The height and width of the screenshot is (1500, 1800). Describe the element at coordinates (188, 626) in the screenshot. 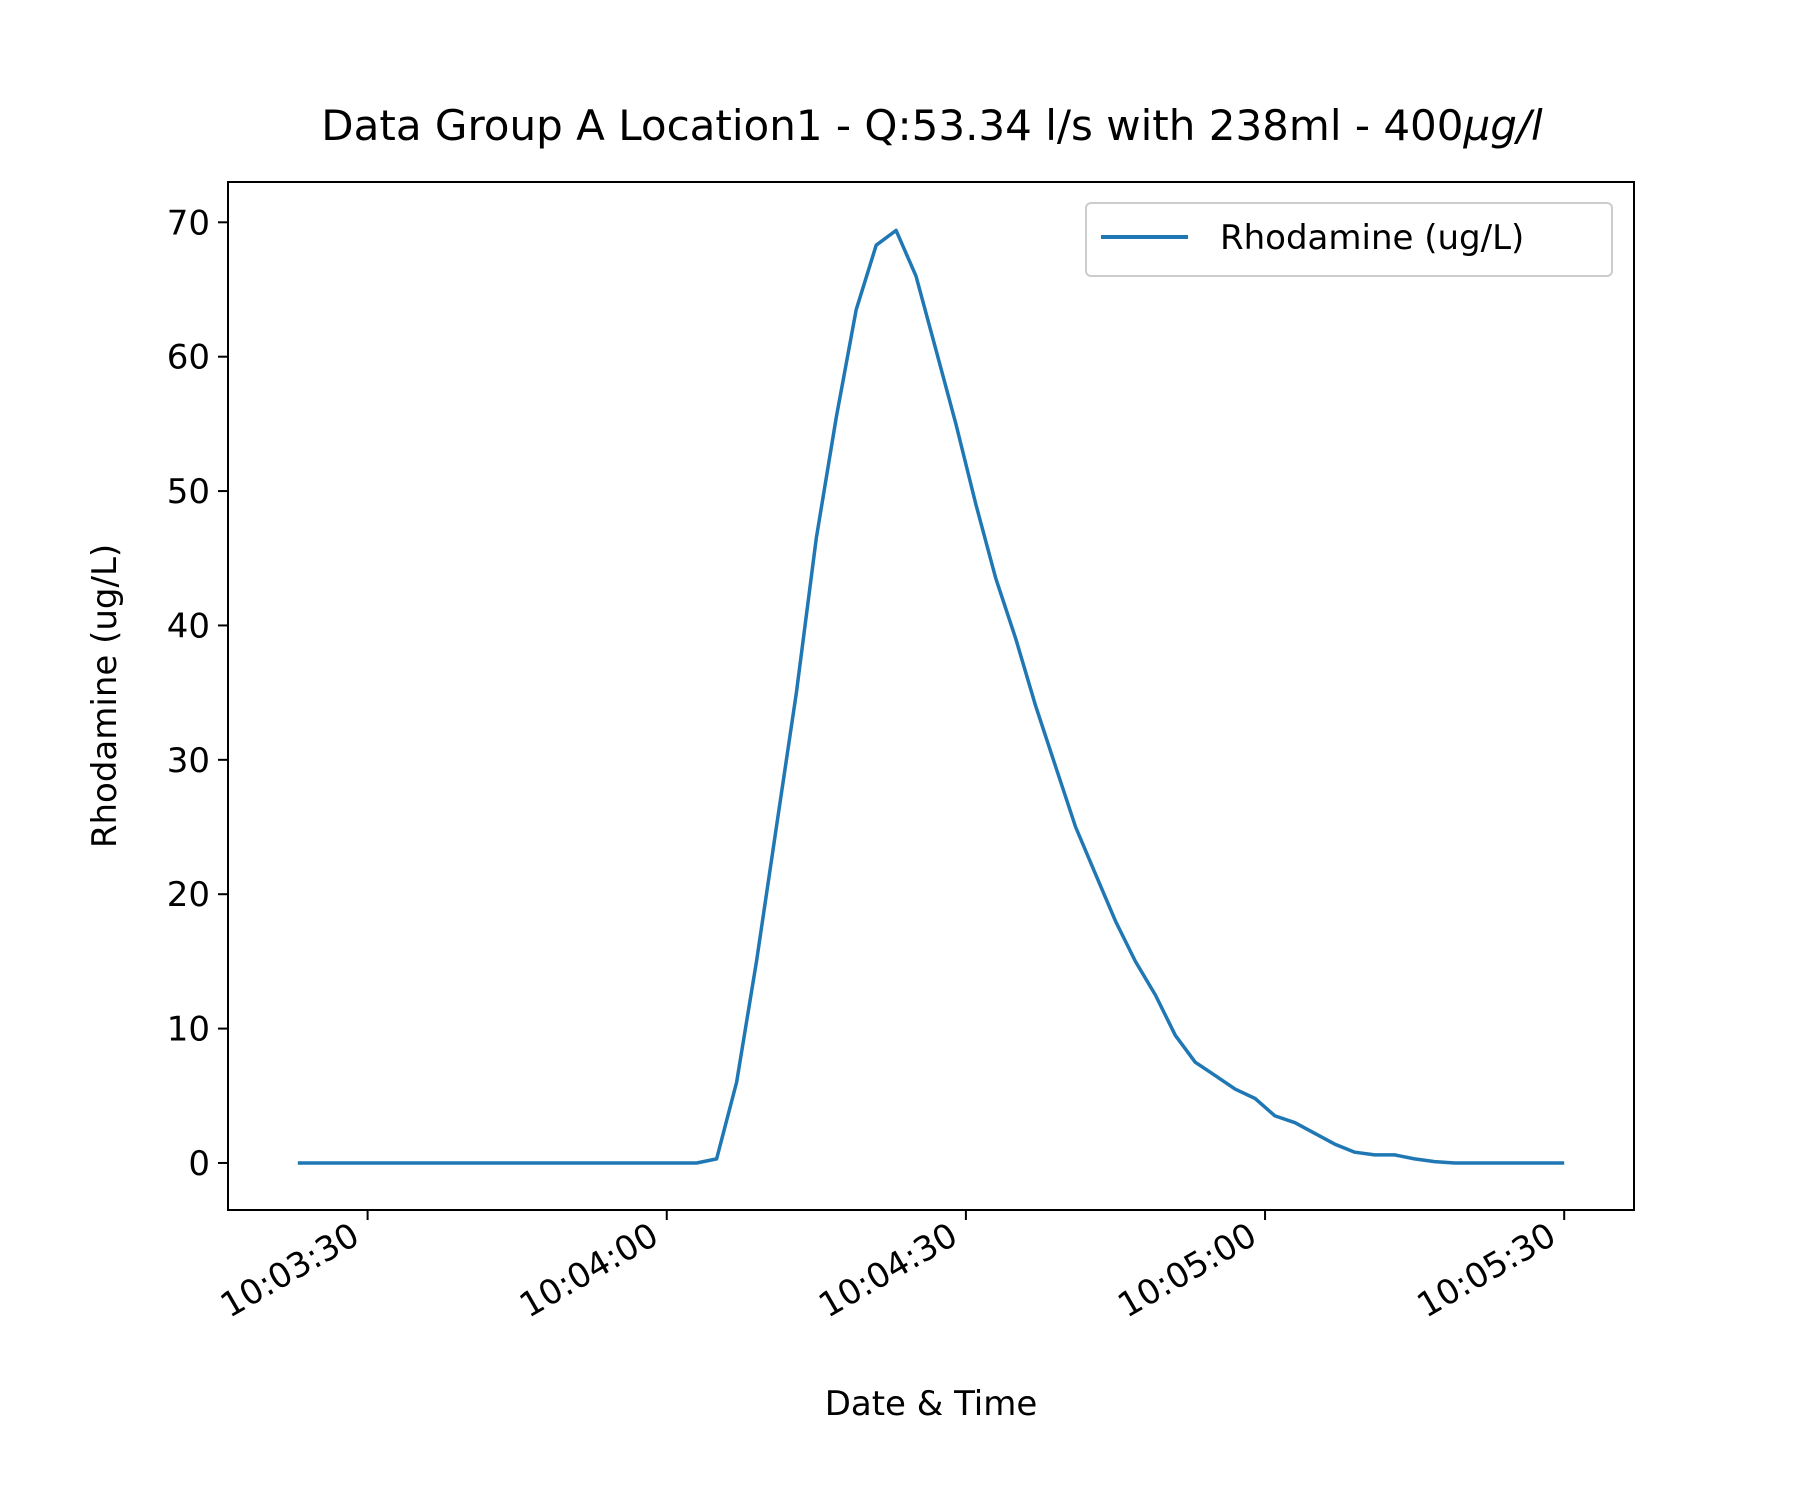

I see `y-tick-label: 40` at that location.